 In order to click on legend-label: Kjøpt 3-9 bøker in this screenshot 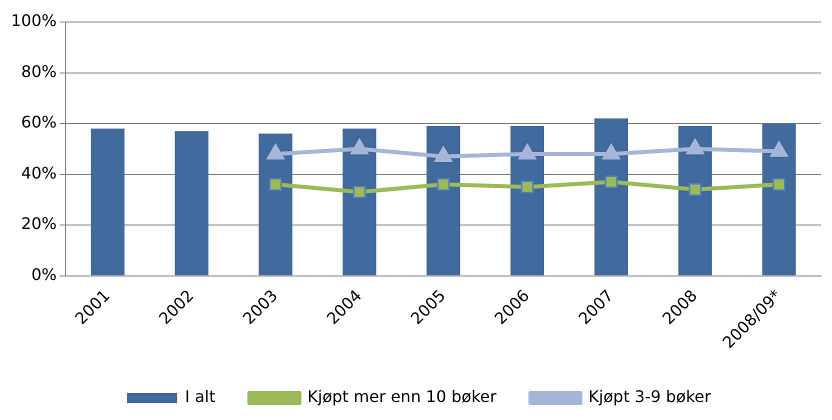, I will do `click(650, 396)`.